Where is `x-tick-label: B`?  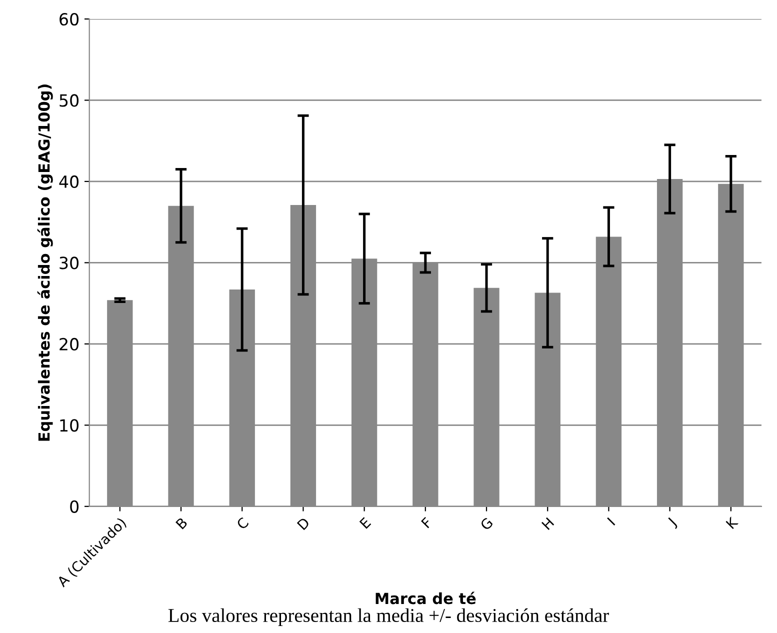
x-tick-label: B is located at coordinates (182, 523).